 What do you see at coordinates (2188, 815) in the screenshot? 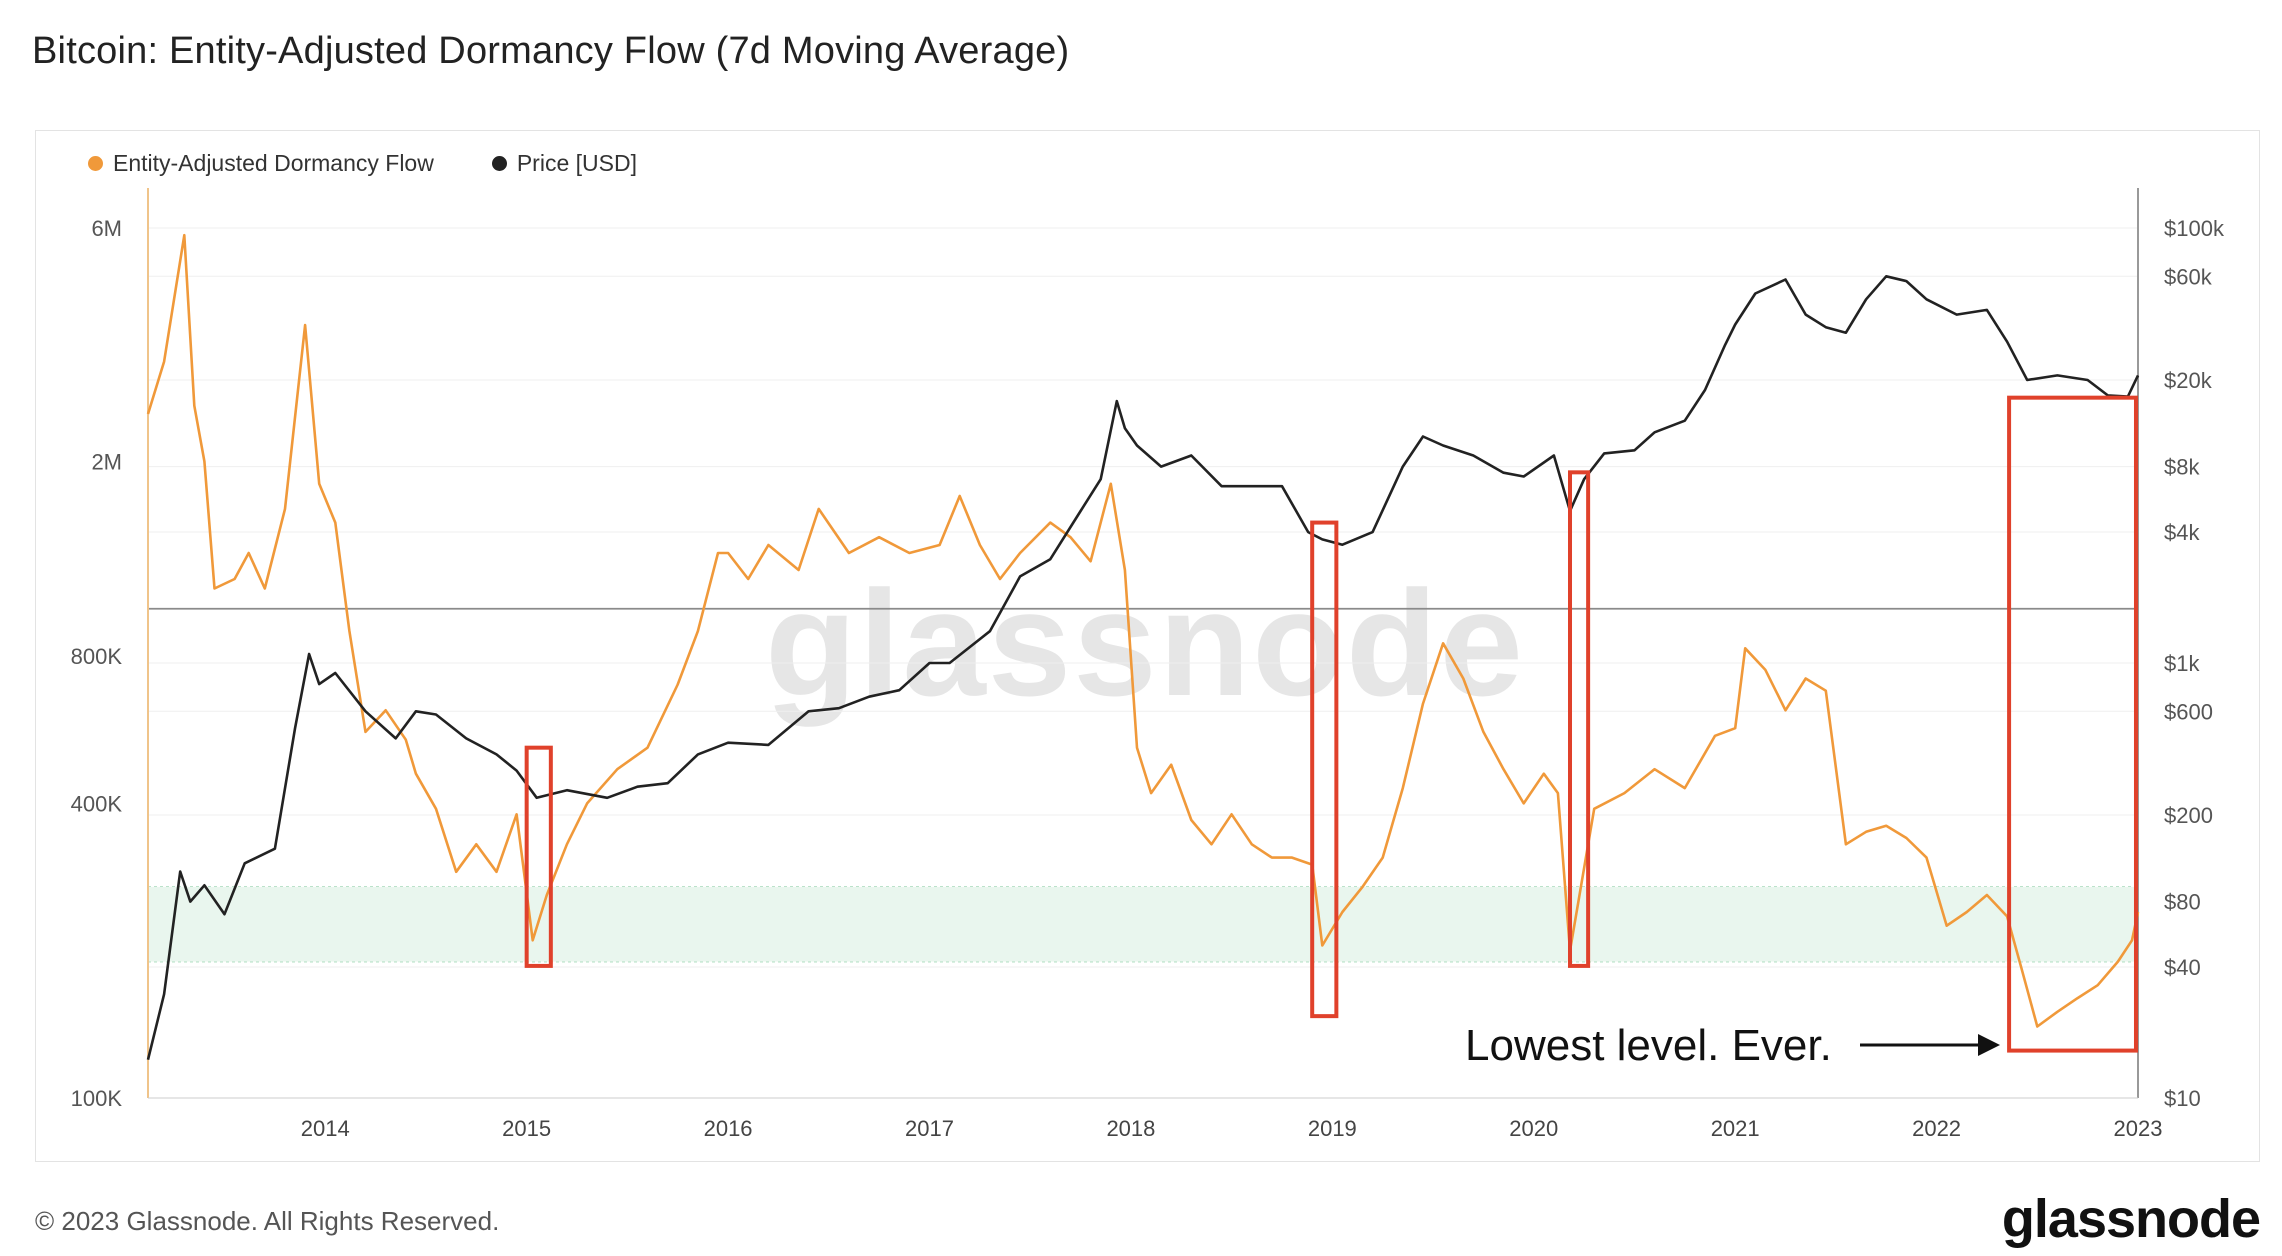
I see `right-tick-label: $200` at bounding box center [2188, 815].